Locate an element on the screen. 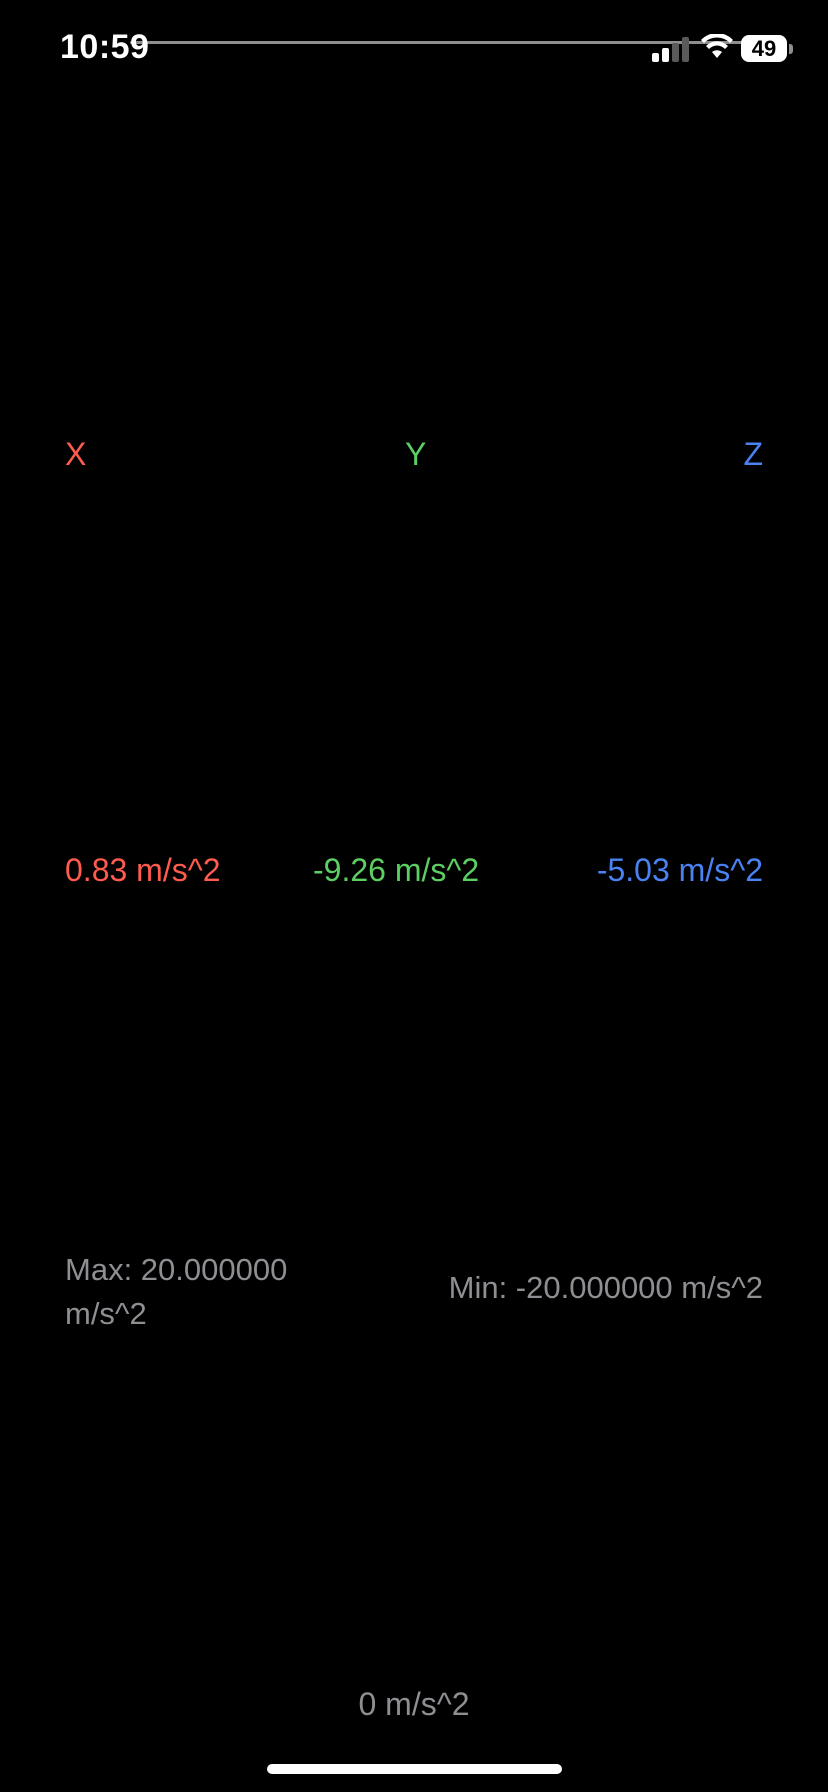 This screenshot has width=828, height=1792. home-indicator is located at coordinates (414, 1769).